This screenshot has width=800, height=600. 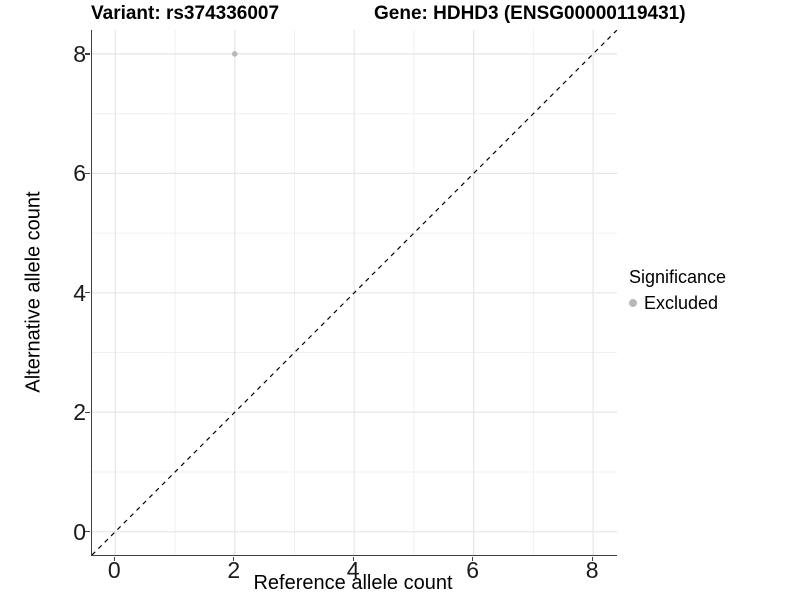 What do you see at coordinates (79, 531) in the screenshot?
I see `y-tick-label: 0` at bounding box center [79, 531].